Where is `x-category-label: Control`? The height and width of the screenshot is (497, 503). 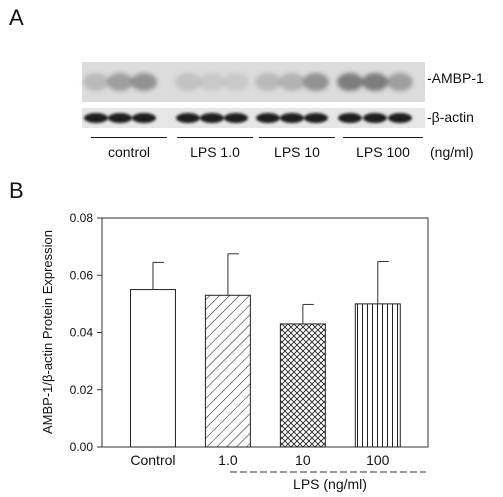
x-category-label: Control is located at coordinates (152, 460).